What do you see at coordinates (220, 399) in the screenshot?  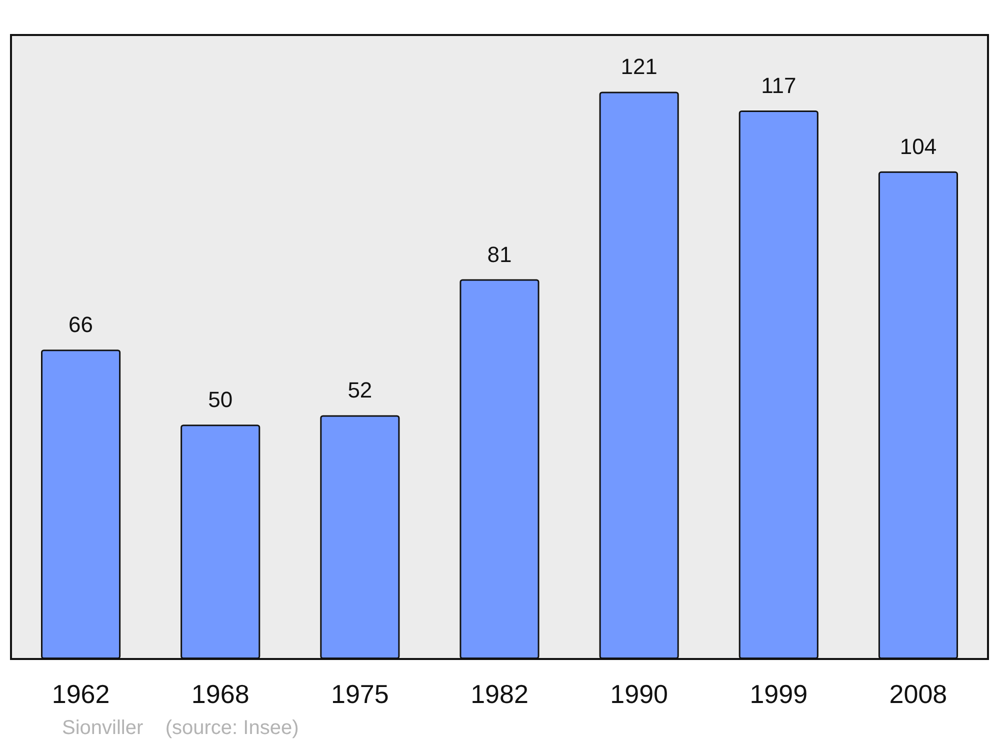 I see `data-label: 50` at bounding box center [220, 399].